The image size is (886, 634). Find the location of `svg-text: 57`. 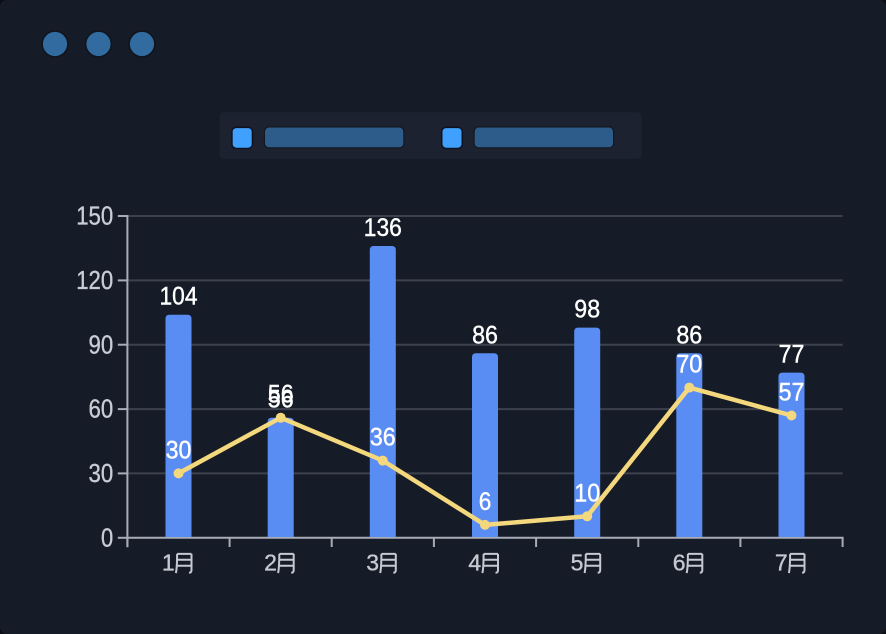

svg-text: 57 is located at coordinates (792, 393).